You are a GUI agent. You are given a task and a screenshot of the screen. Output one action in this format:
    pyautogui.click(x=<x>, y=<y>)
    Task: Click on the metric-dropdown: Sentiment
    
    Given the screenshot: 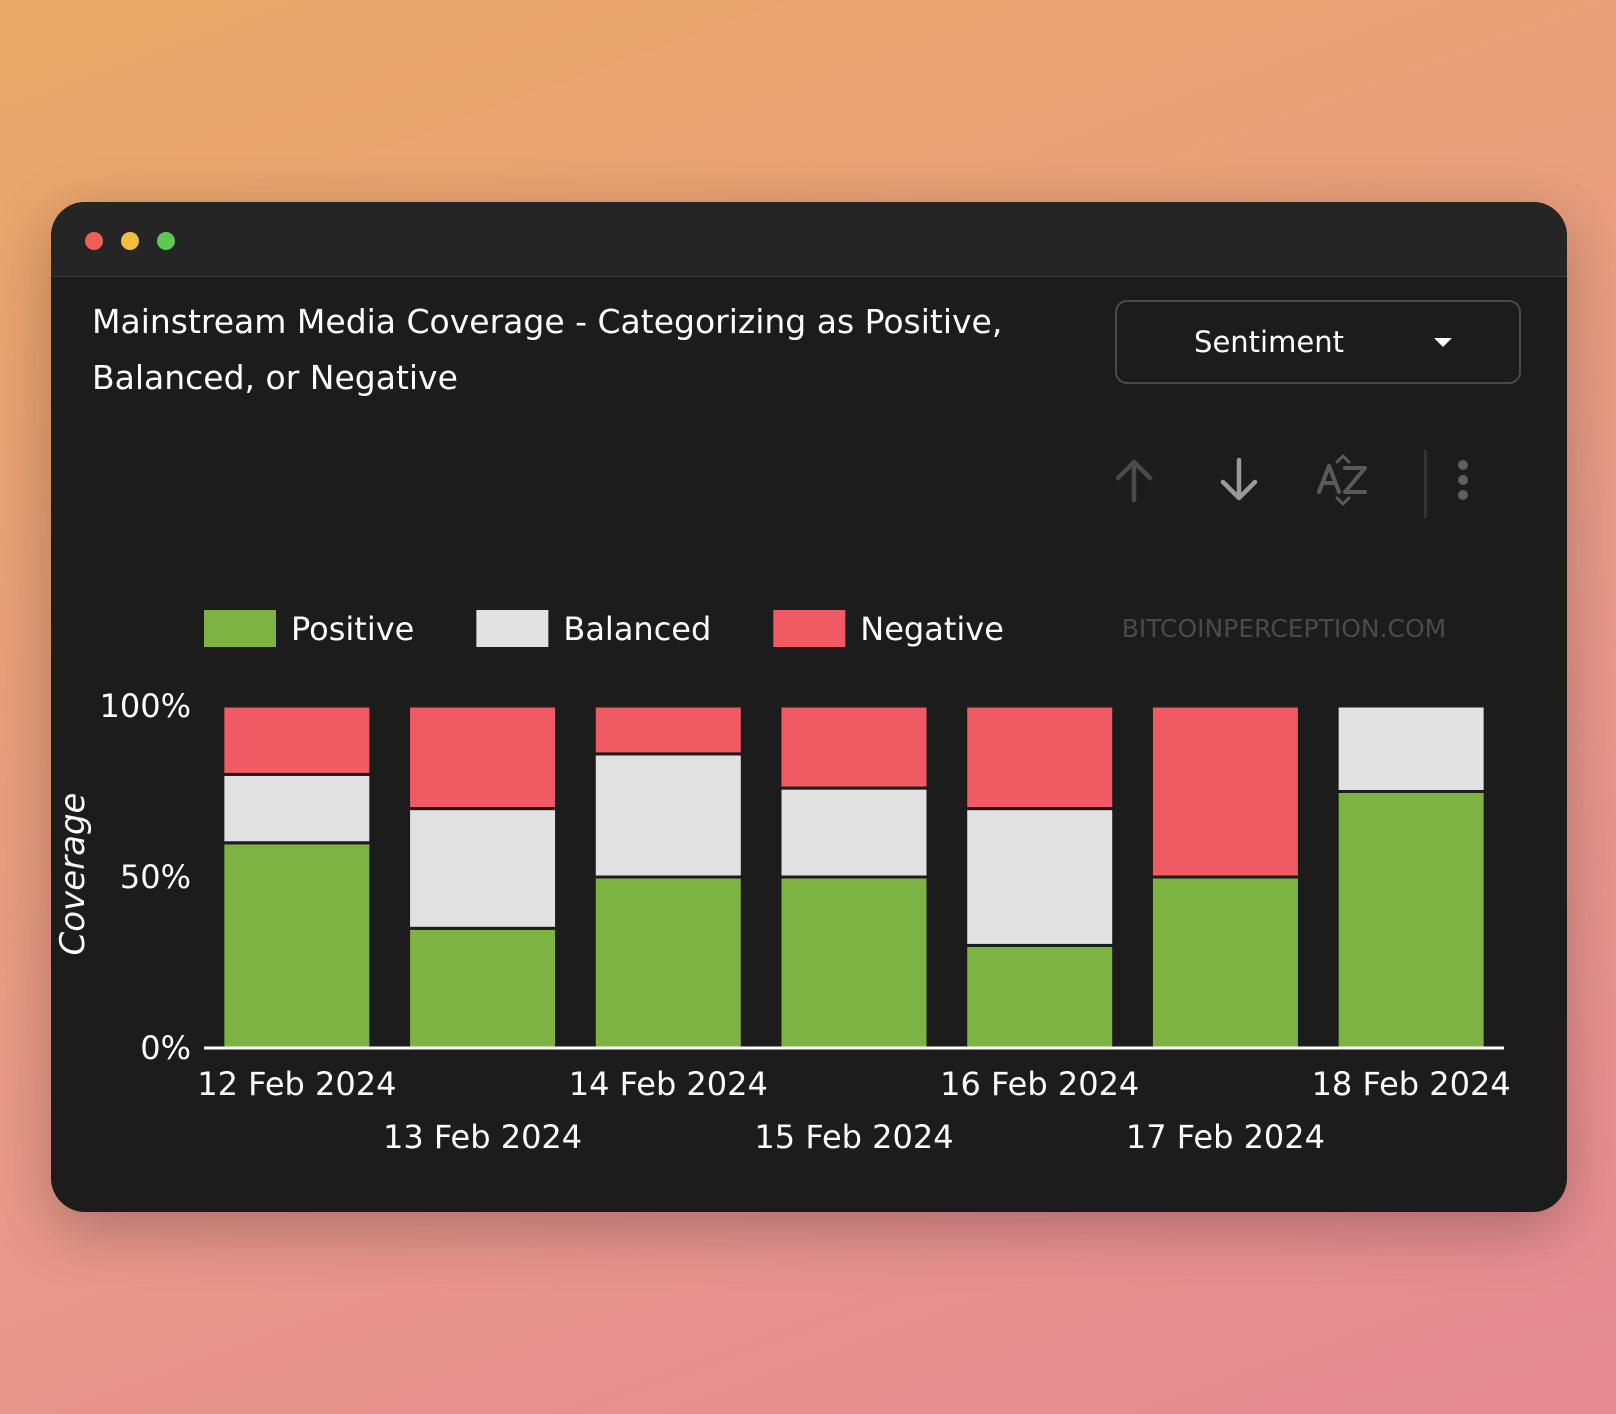 What is the action you would take?
    pyautogui.click(x=1318, y=342)
    